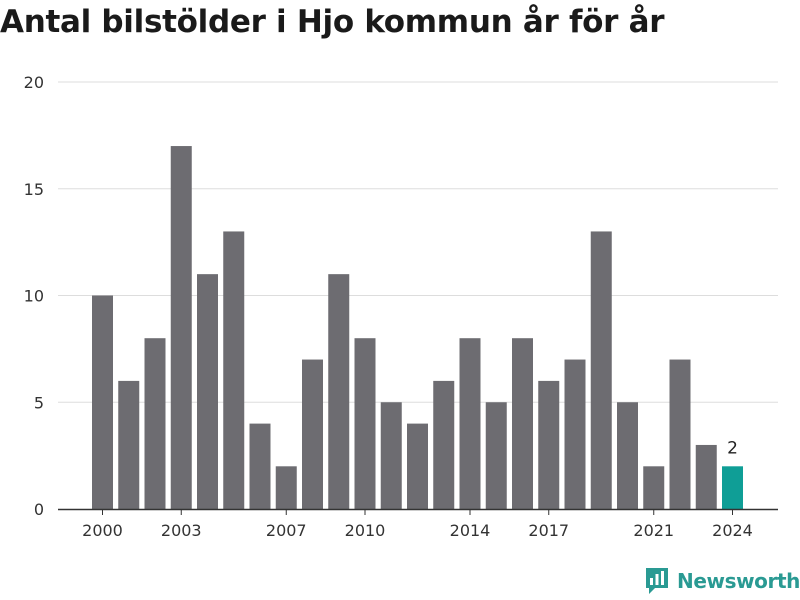  Describe the element at coordinates (365, 530) in the screenshot. I see `x-tick-label: 2010` at that location.